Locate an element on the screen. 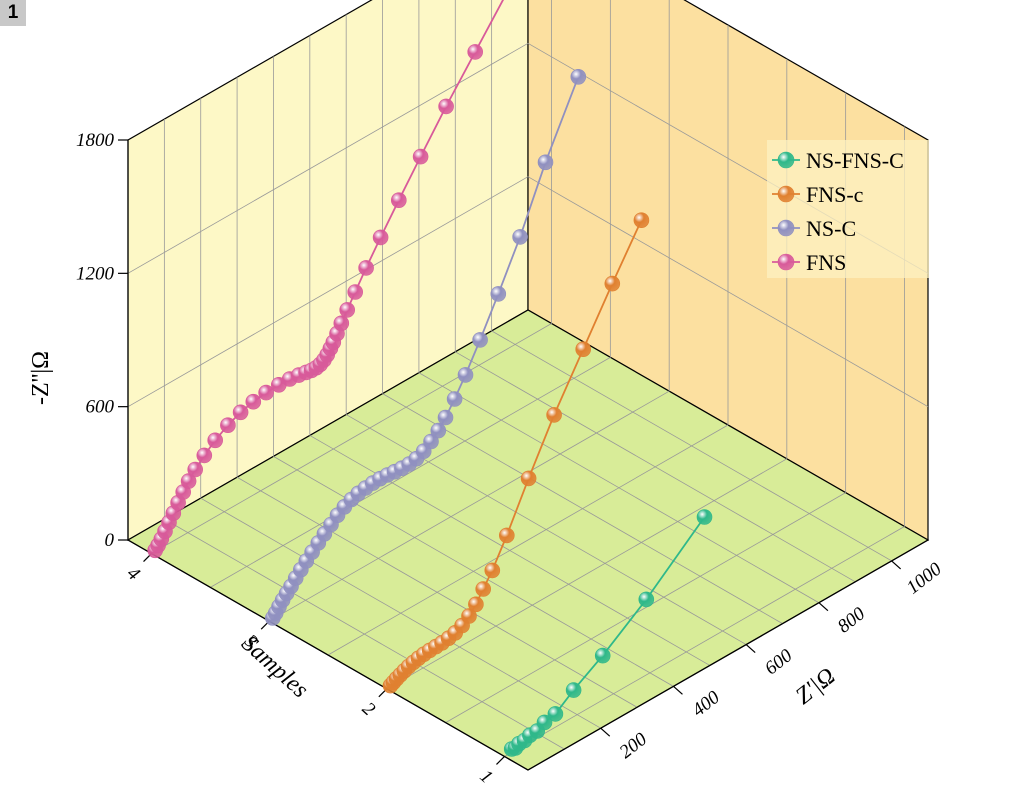 This screenshot has width=1010, height=807. y-tick-label: 1 is located at coordinates (486, 777).